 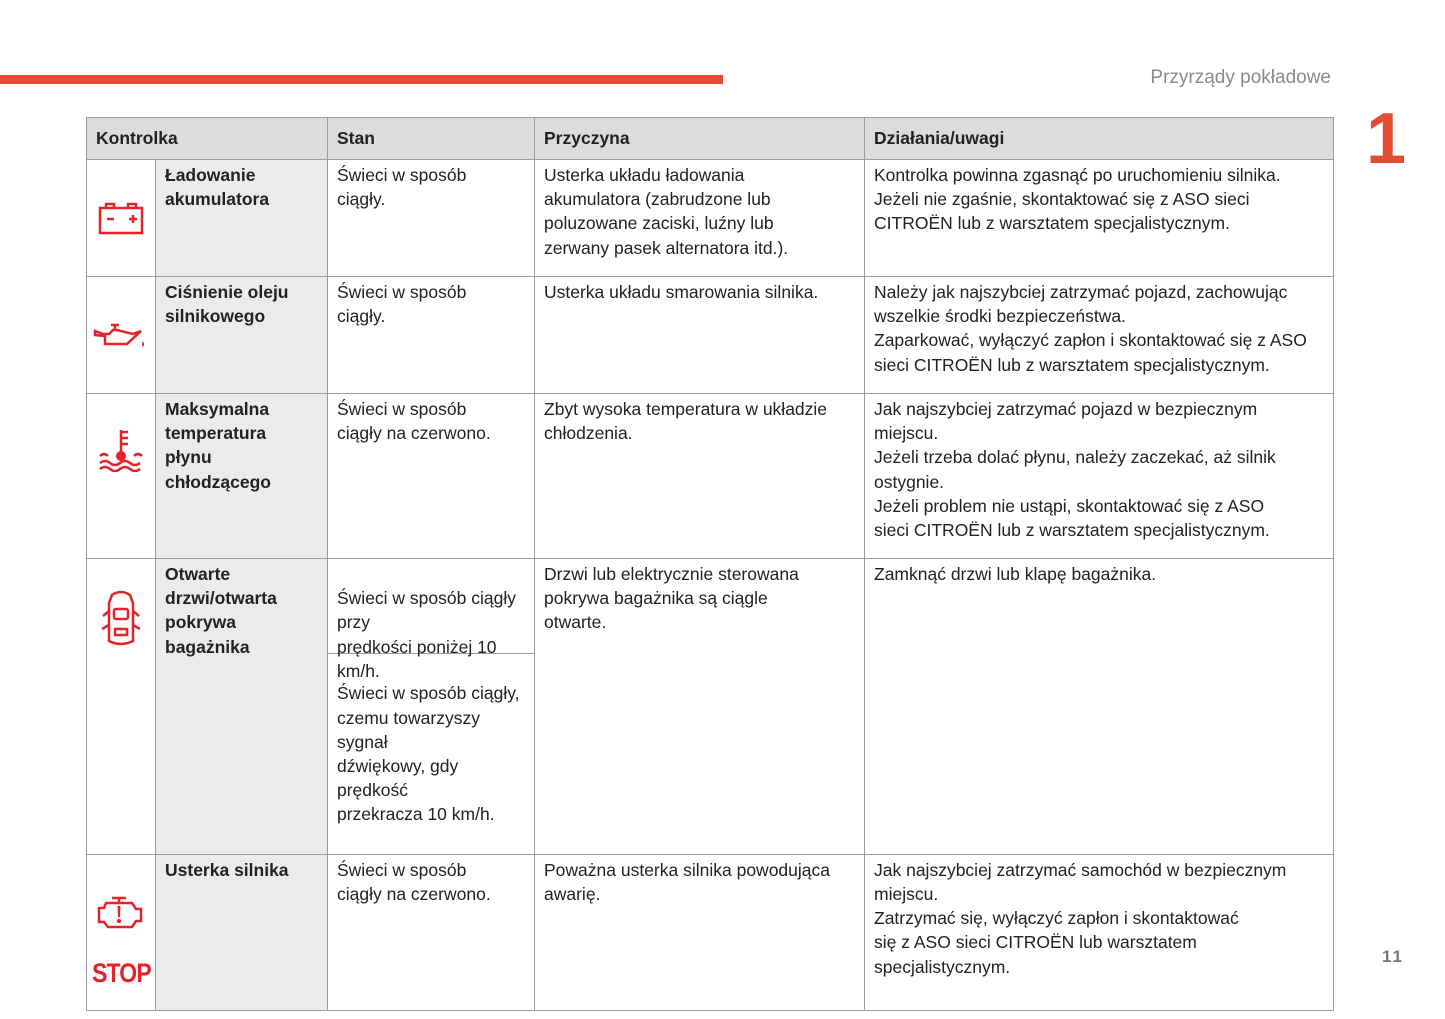 I want to click on light-cause: Usterka układu smarowania silnika., so click(x=699, y=335).